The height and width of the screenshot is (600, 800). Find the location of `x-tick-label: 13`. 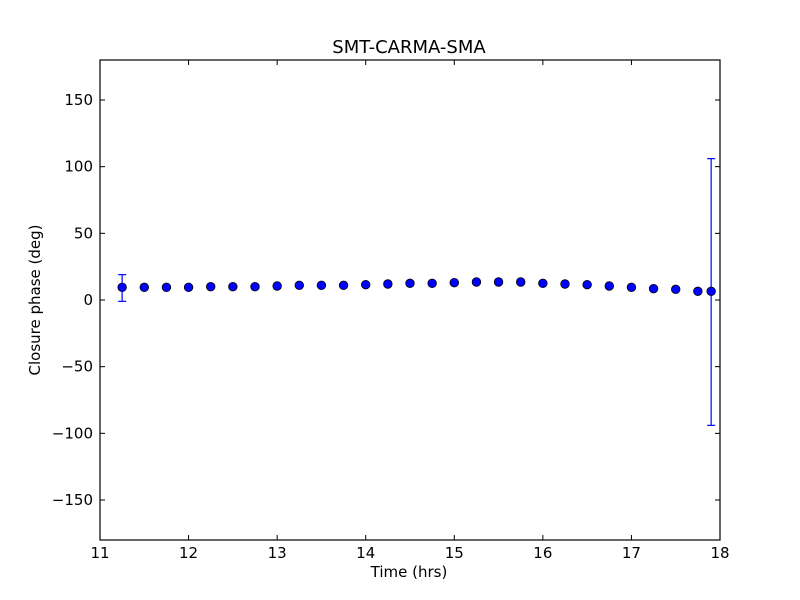

x-tick-label: 13 is located at coordinates (277, 553).